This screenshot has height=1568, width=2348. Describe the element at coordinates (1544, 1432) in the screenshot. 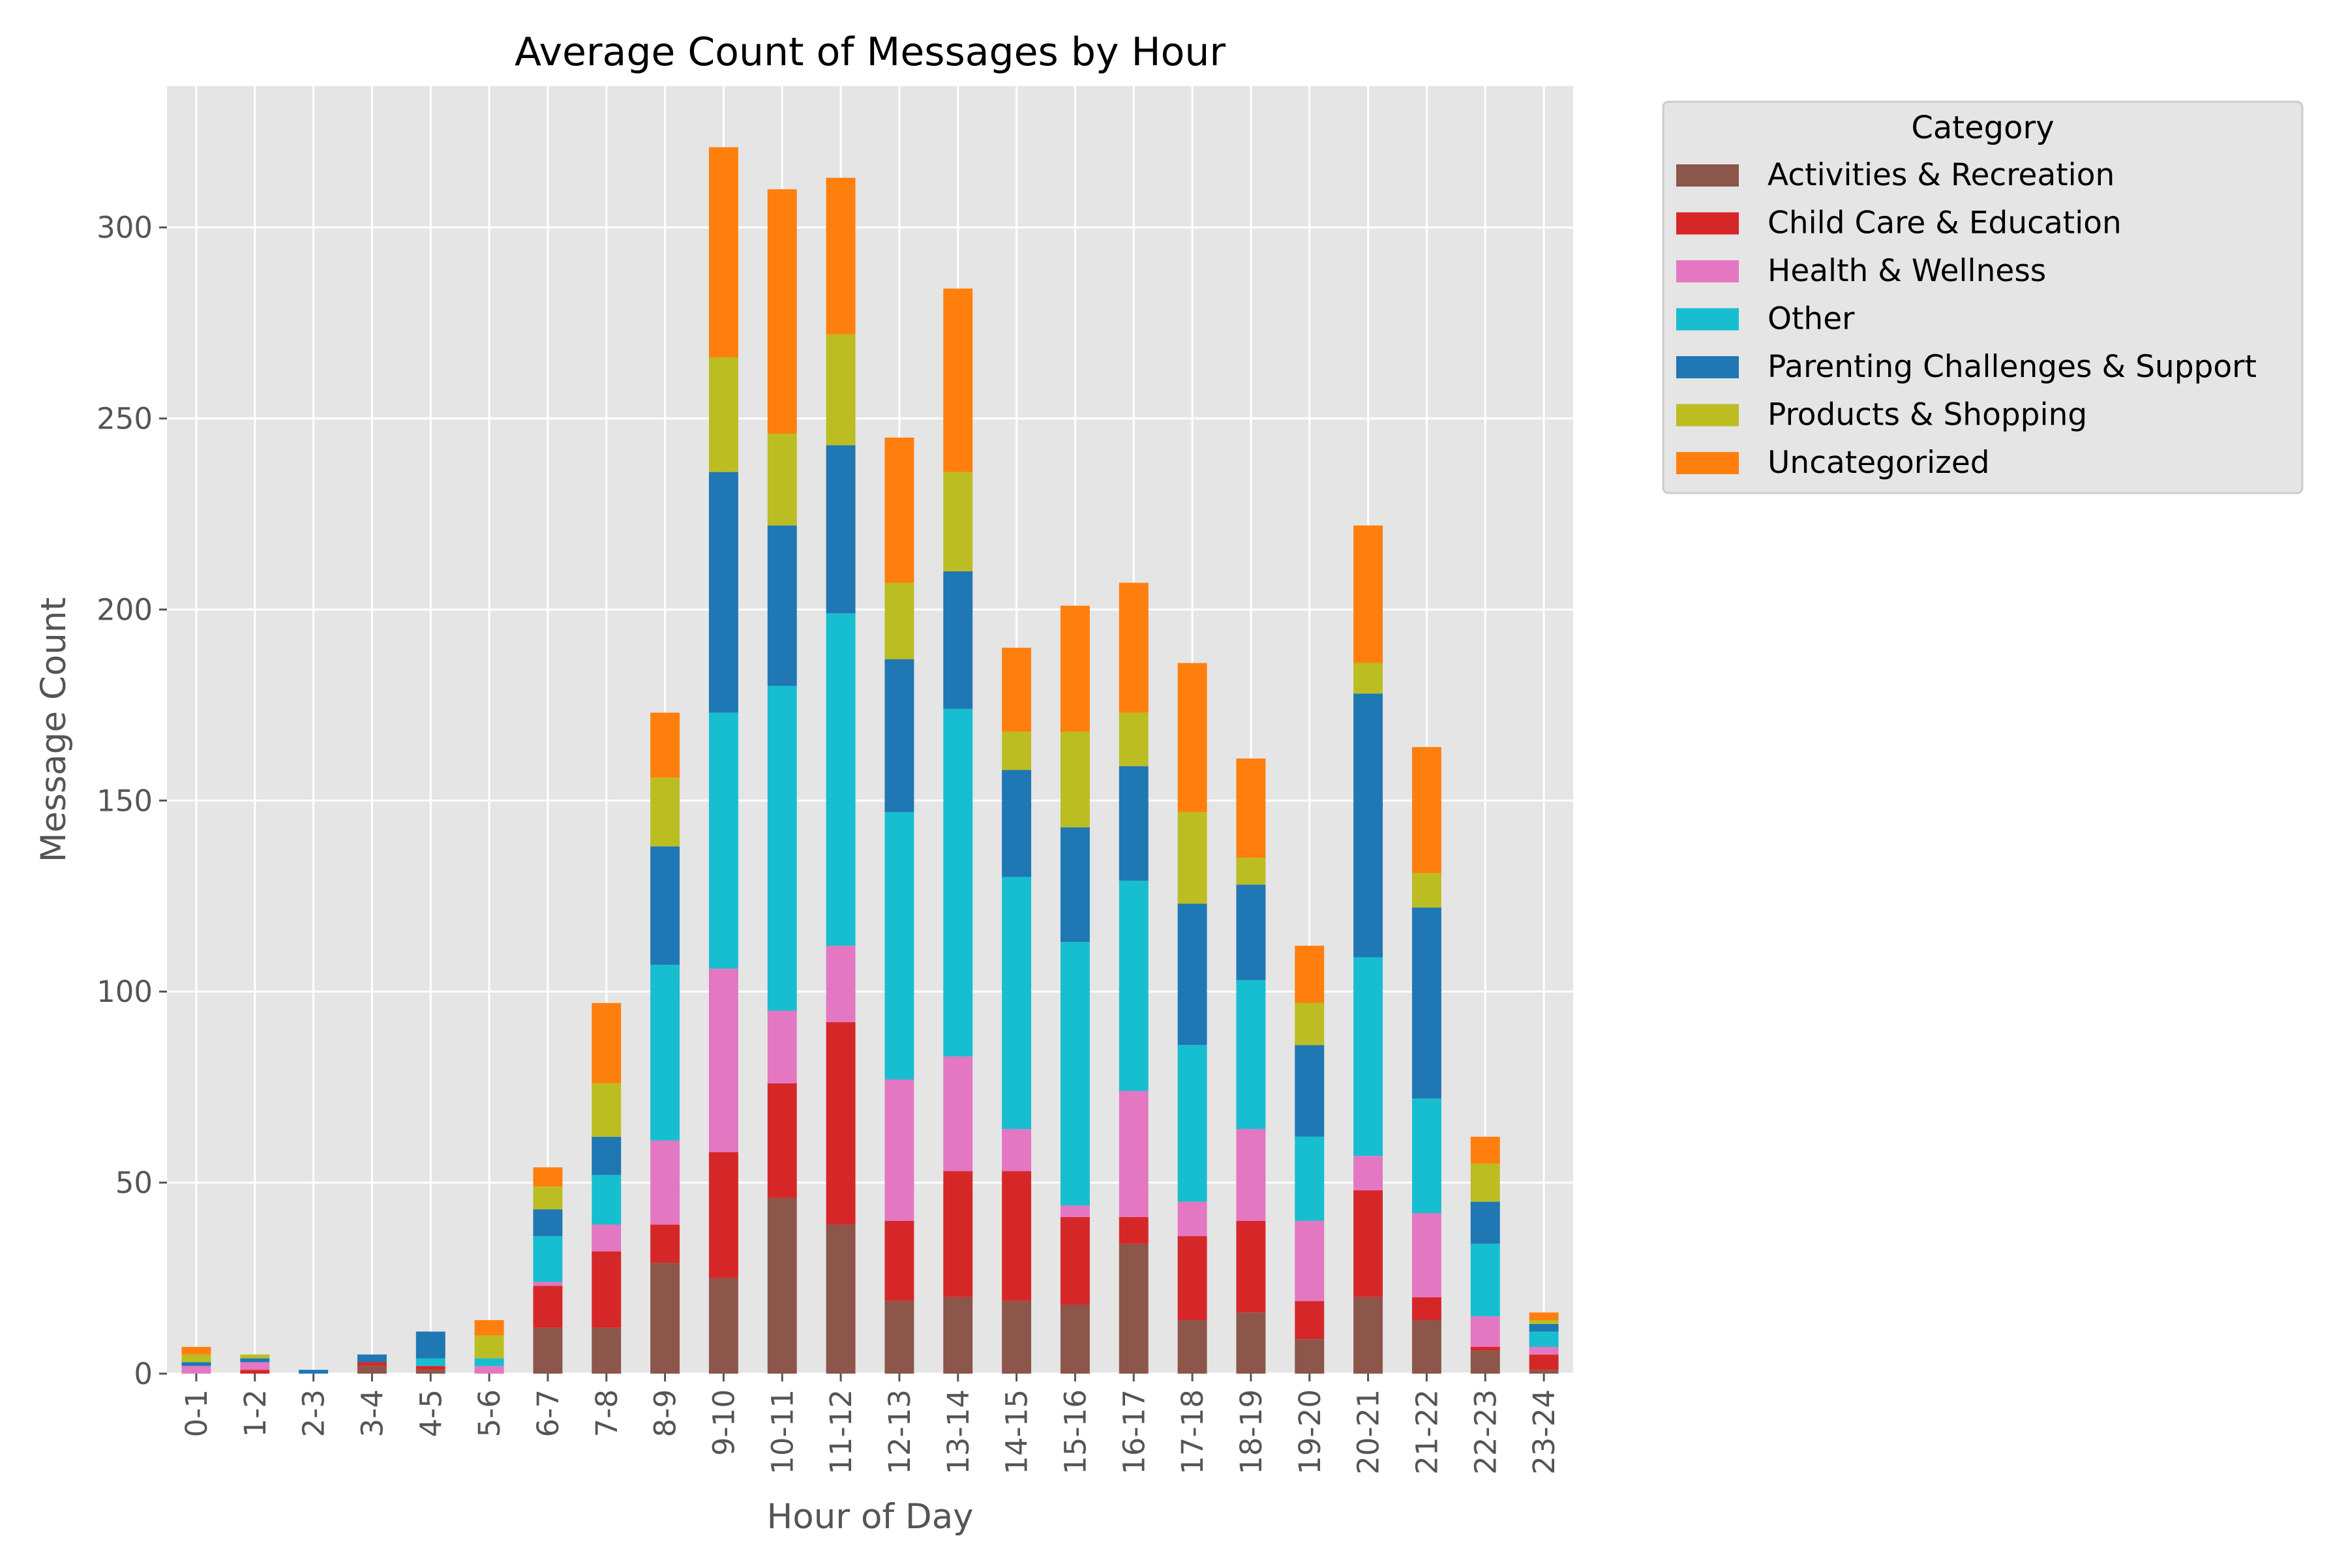

I see `x-tick-label: 23-24` at that location.